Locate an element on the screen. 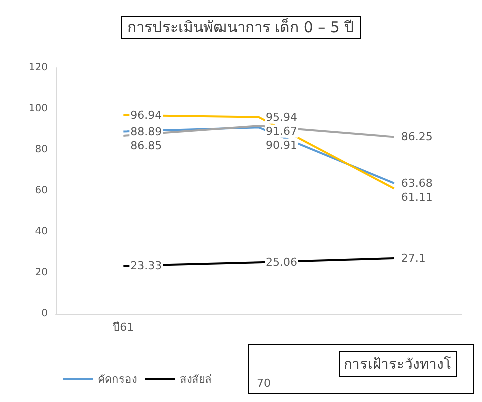 The width and height of the screenshot is (482, 402). chart-title: การประเมินพัฒนาการ เด็ก 0 – 5 ปี is located at coordinates (241, 27).